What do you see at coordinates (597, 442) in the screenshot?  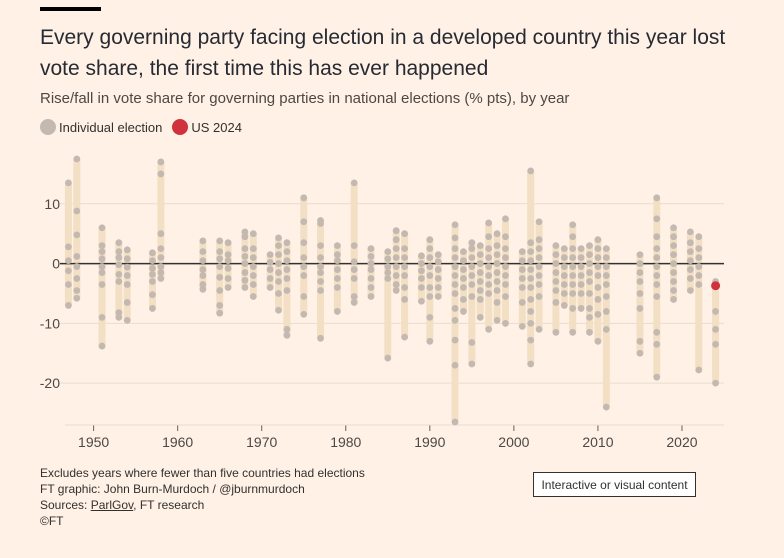 I see `x-tick-label: 2010` at bounding box center [597, 442].